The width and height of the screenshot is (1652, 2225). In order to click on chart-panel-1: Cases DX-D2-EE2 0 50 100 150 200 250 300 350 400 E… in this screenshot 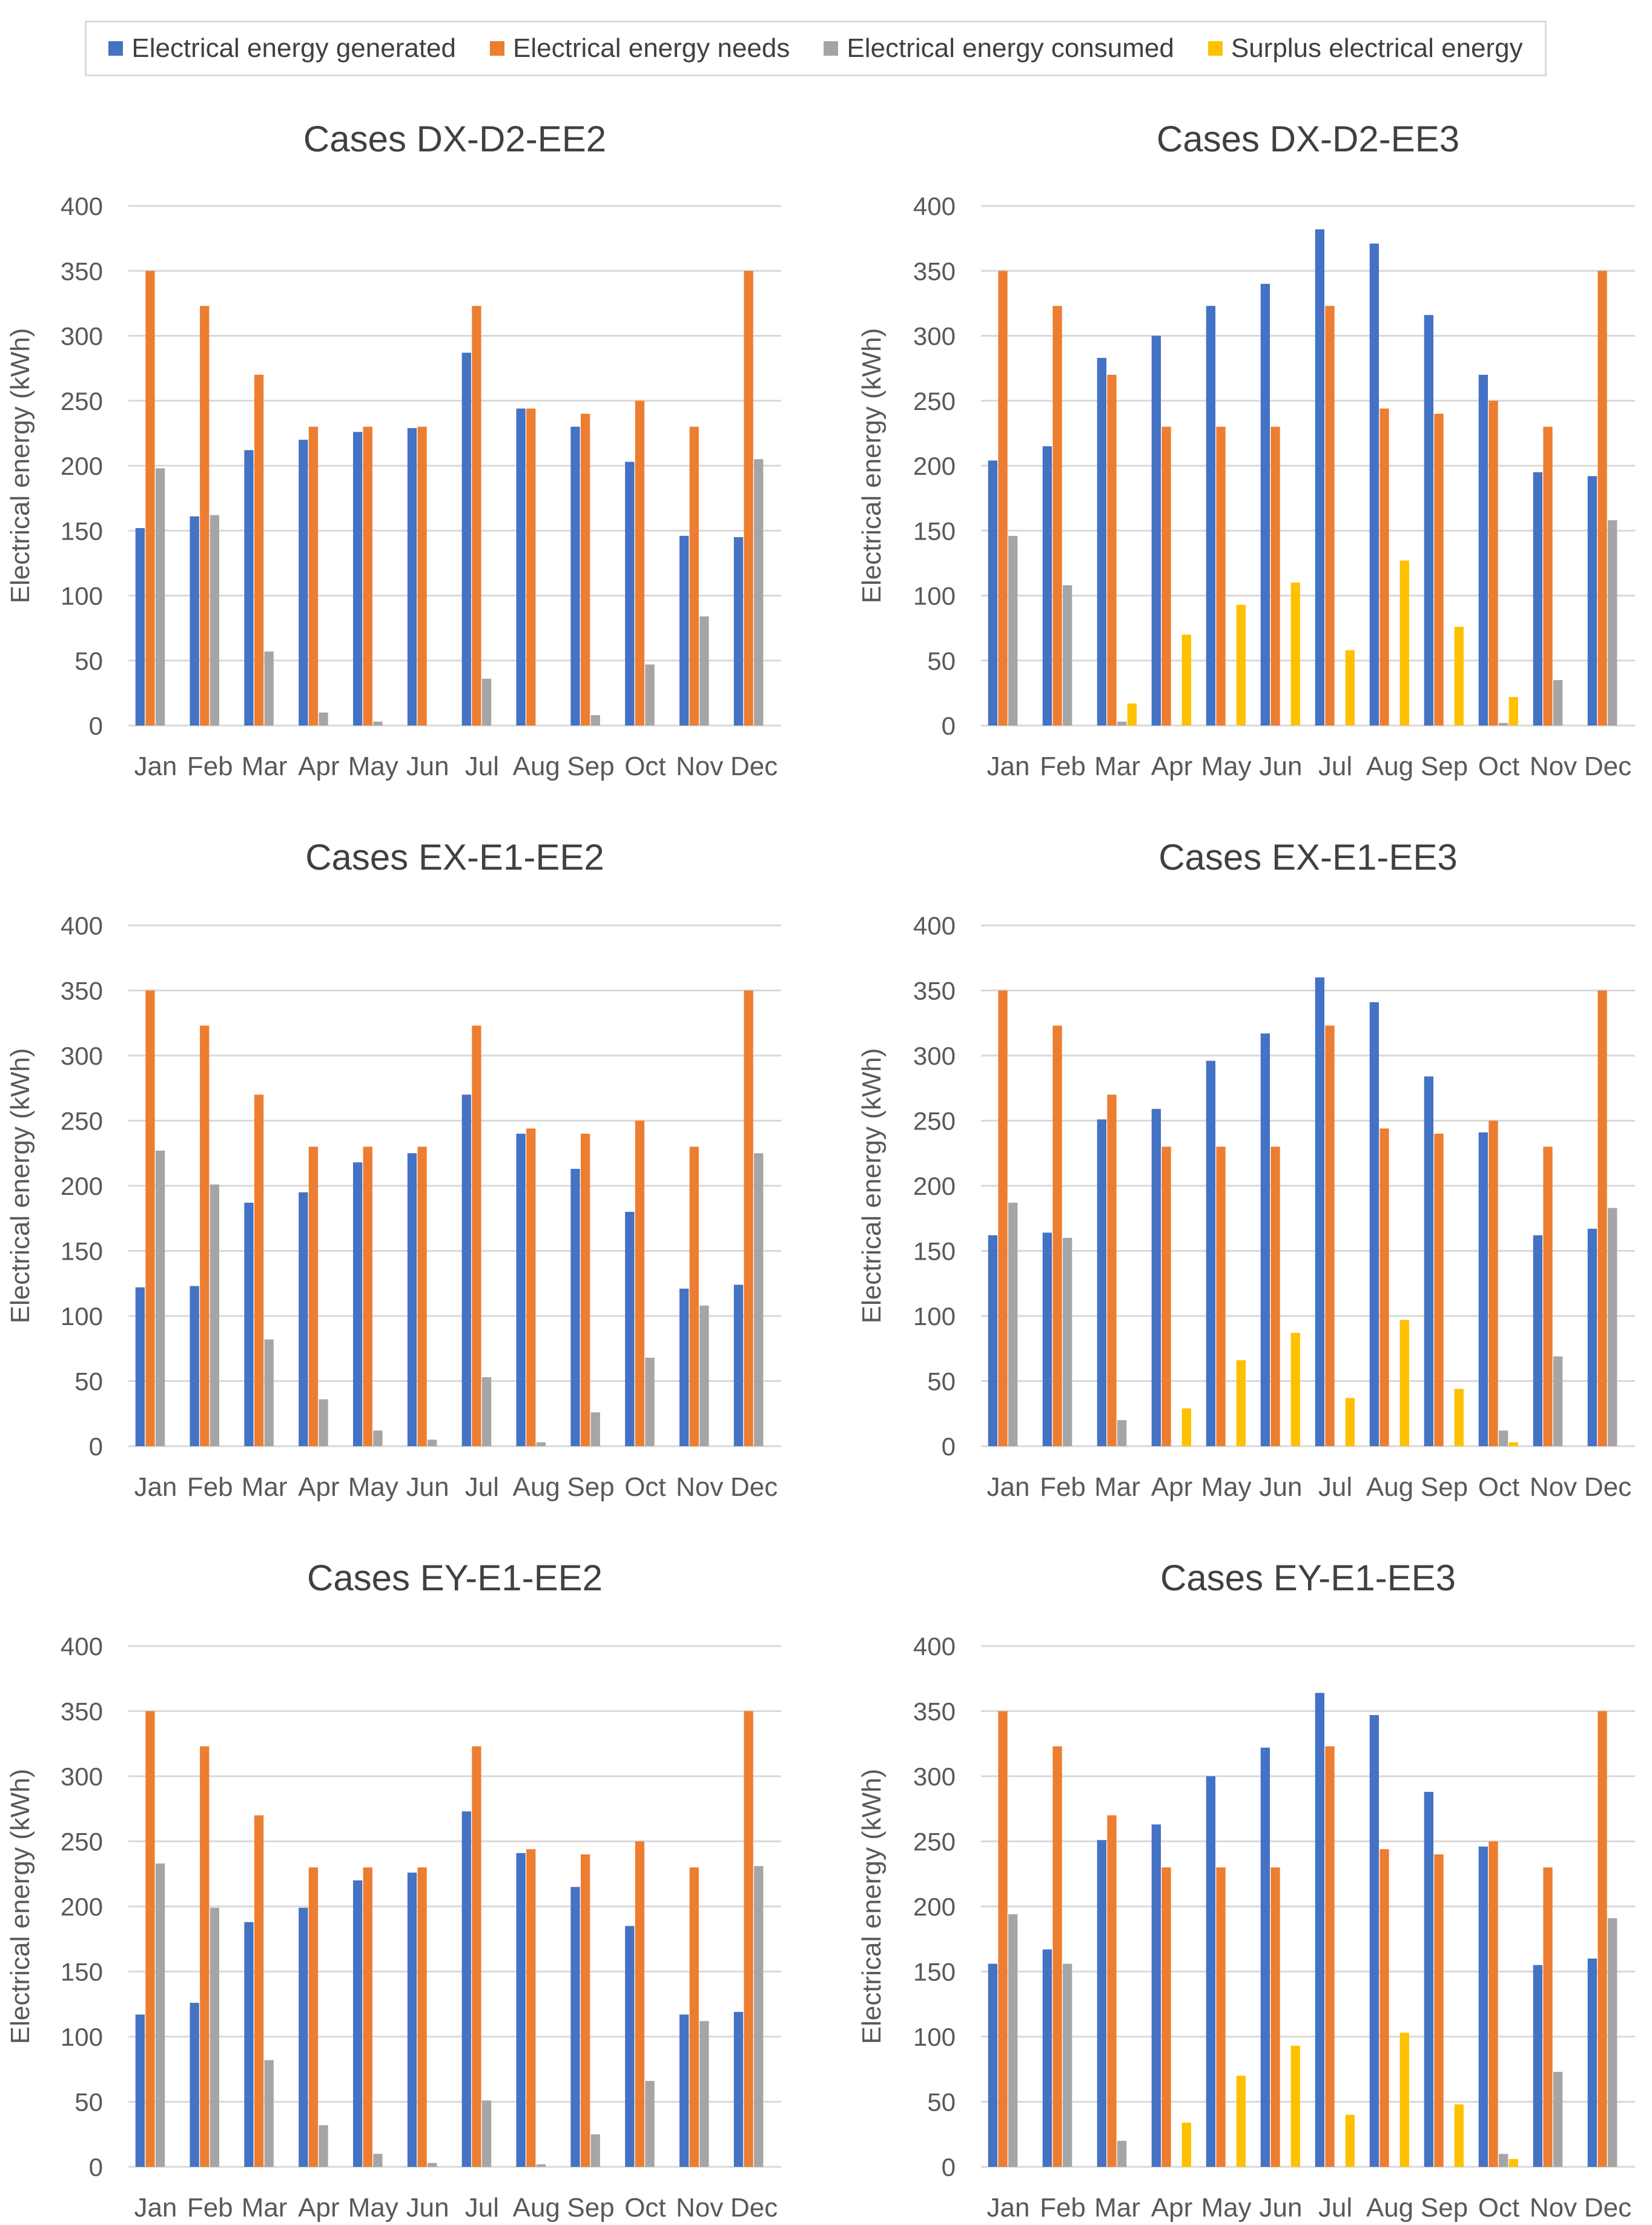, I will do `click(393, 450)`.